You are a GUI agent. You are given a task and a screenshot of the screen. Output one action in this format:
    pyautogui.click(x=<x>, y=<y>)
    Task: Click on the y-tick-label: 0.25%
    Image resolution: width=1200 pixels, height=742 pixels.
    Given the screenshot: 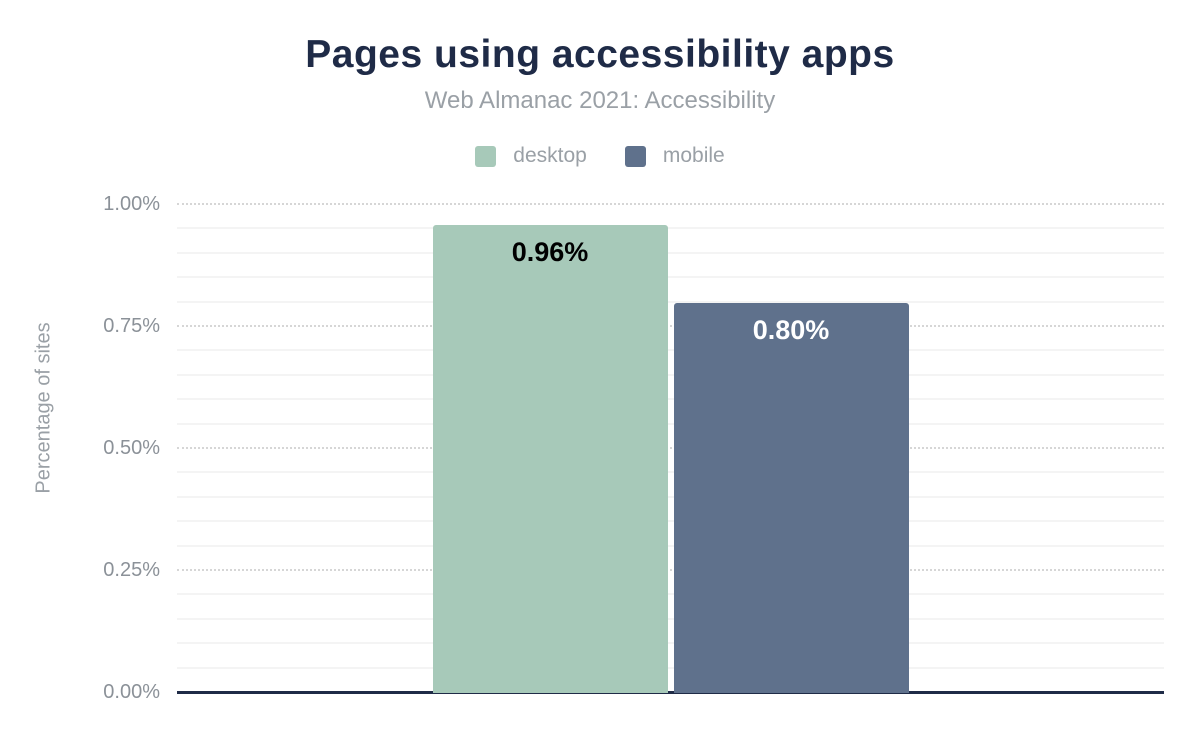 What is the action you would take?
    pyautogui.click(x=131, y=570)
    